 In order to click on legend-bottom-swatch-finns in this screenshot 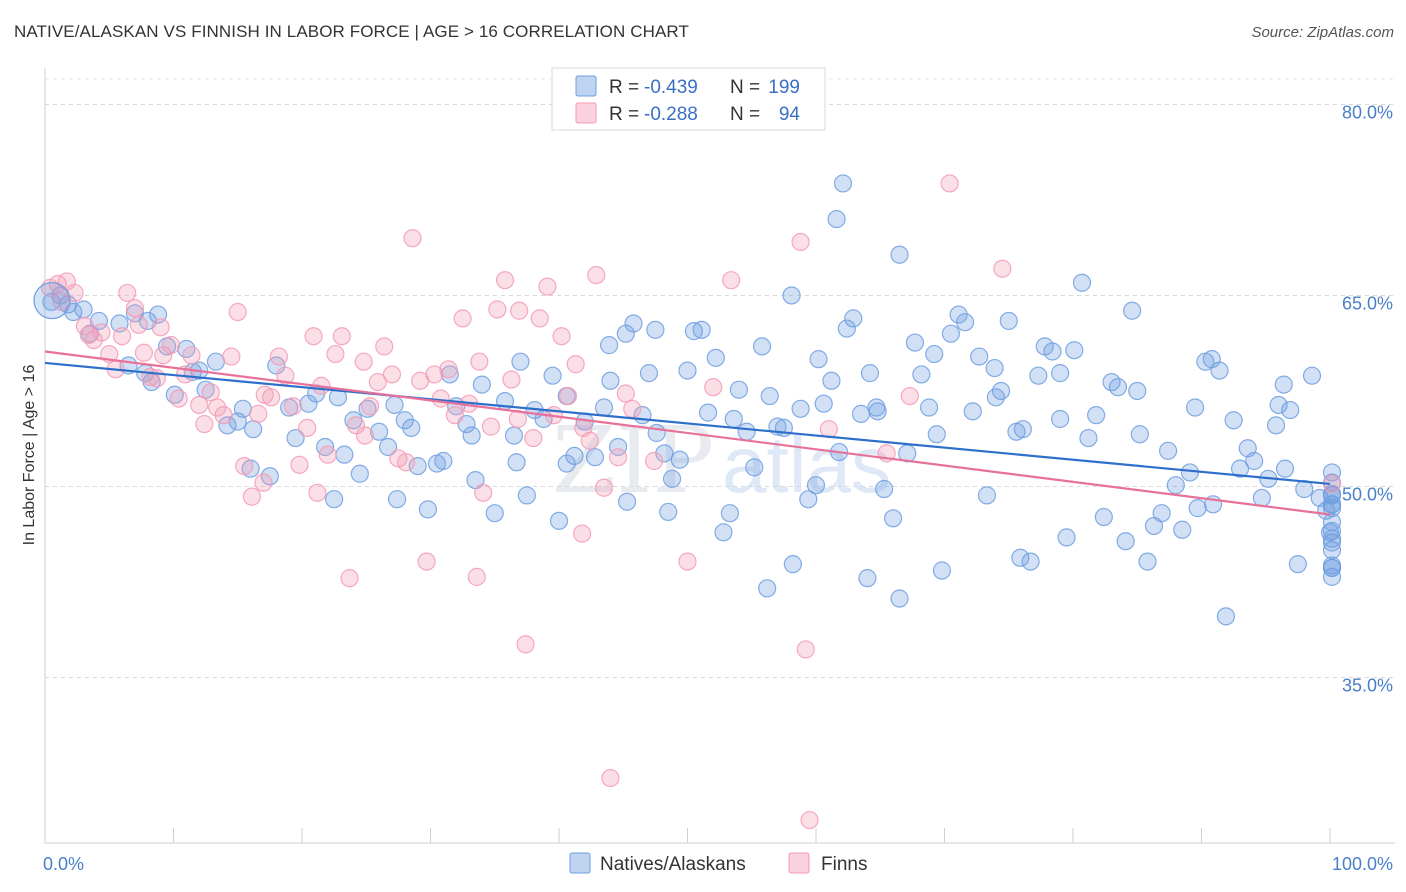, I will do `click(799, 863)`.